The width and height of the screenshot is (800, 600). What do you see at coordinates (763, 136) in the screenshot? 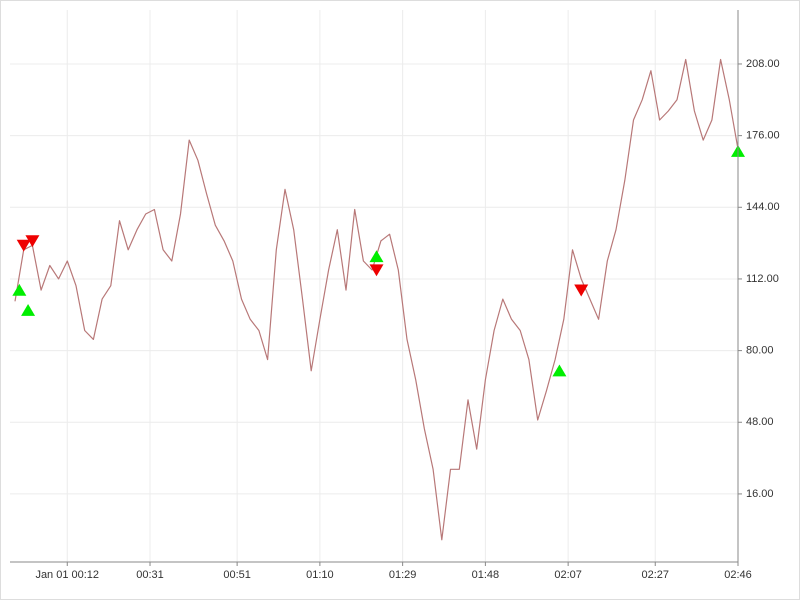
I see `y-tick-label: 176.00` at bounding box center [763, 136].